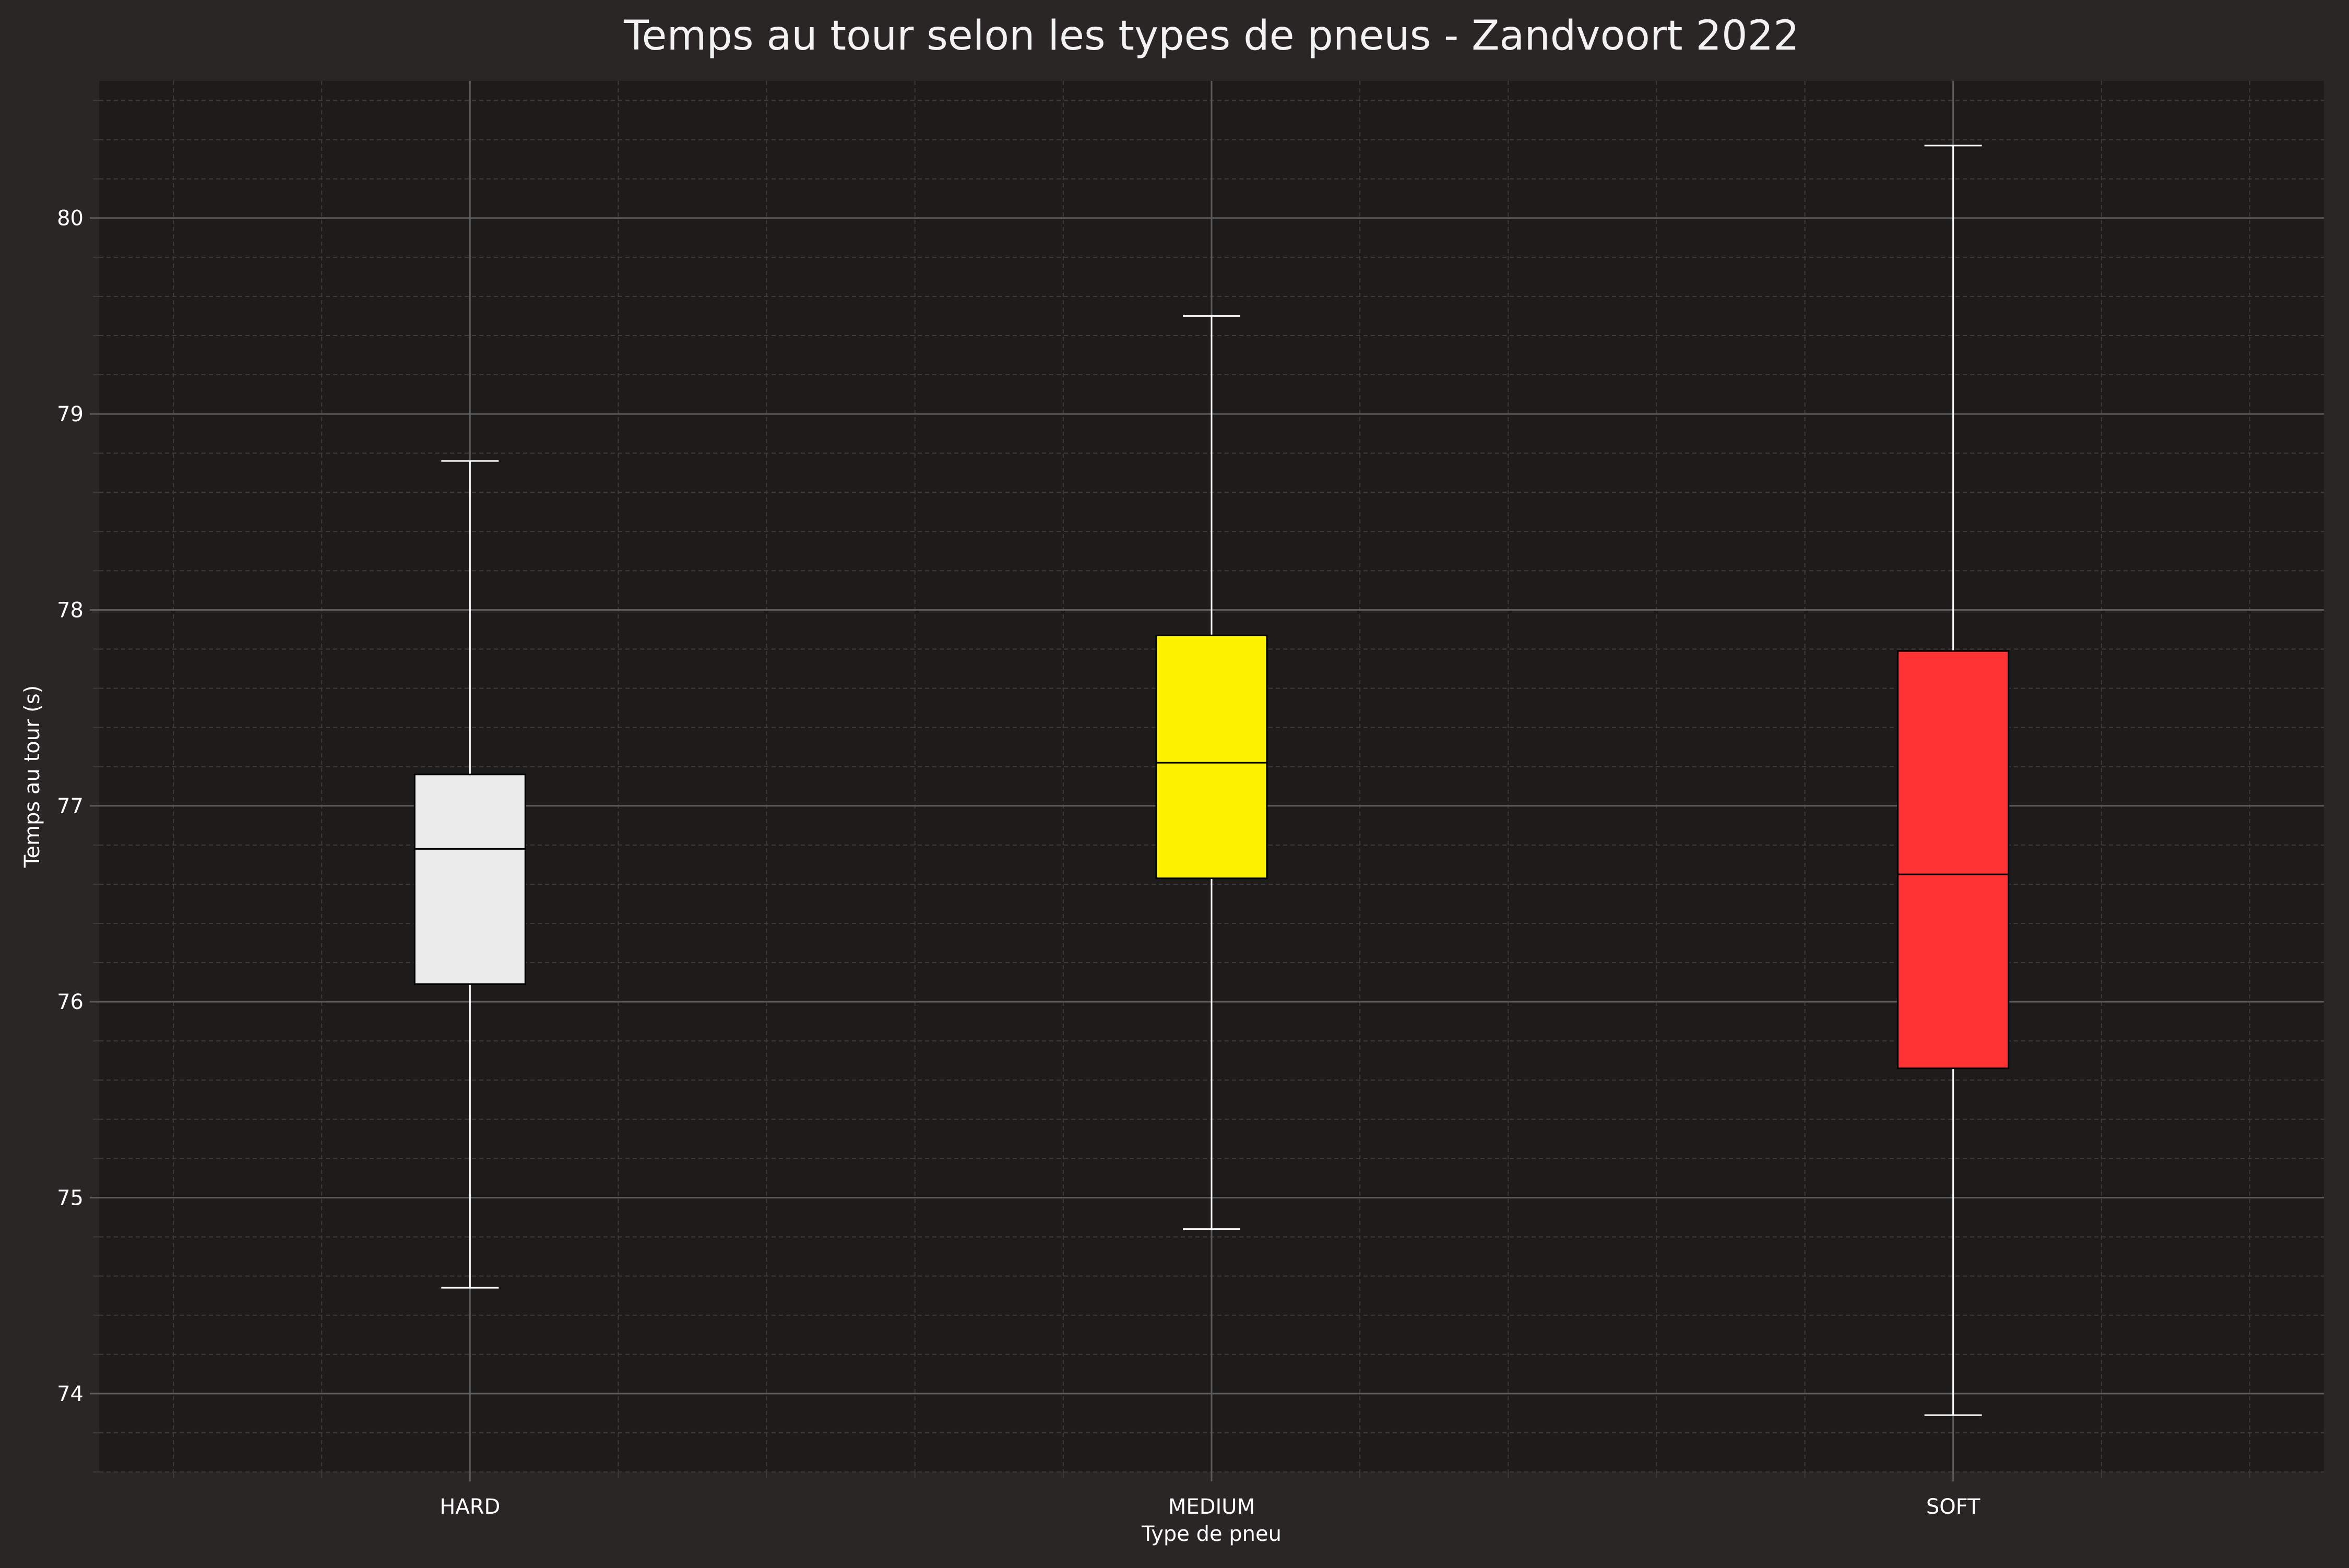 Image resolution: width=2349 pixels, height=1568 pixels. Describe the element at coordinates (470, 1507) in the screenshot. I see `x-tick-label-hard: HARD` at that location.